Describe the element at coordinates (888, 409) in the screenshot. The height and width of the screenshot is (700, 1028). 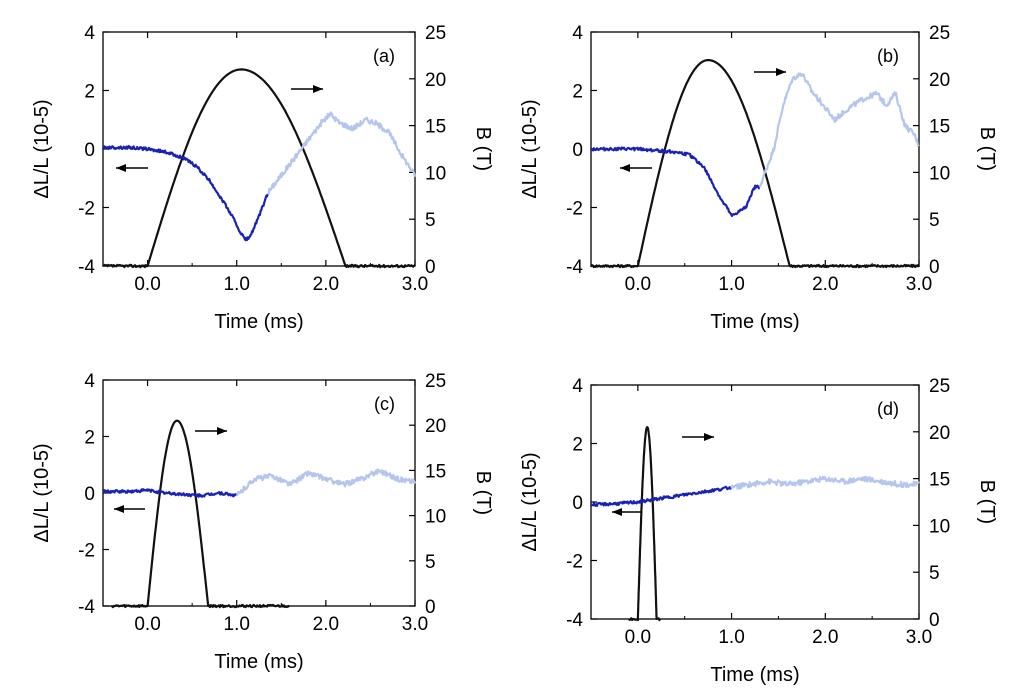
I see `panel-label: (d)` at that location.